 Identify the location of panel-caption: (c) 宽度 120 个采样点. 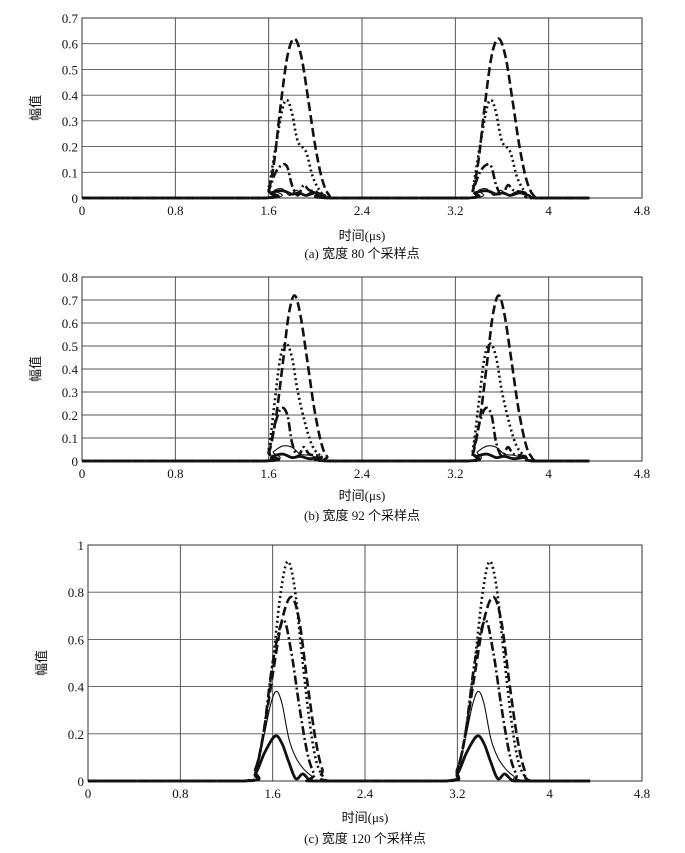
(365, 838).